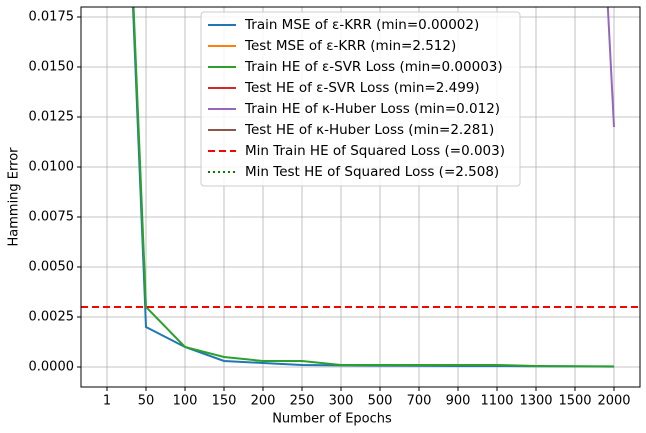 This screenshot has width=646, height=433. What do you see at coordinates (52, 67) in the screenshot?
I see `y-tick-label: 0.0150` at bounding box center [52, 67].